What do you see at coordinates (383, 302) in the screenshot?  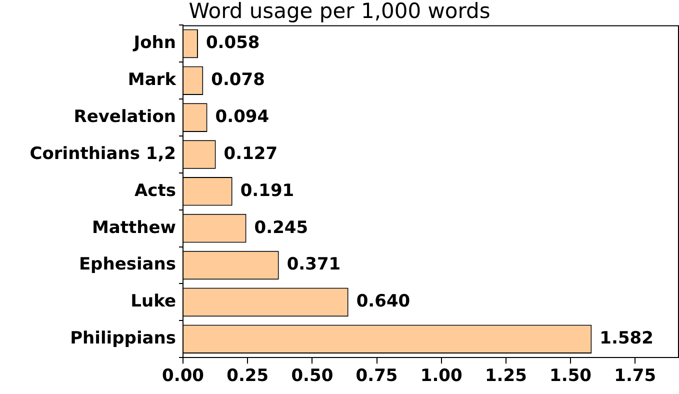 I see `data-label: 0.640` at bounding box center [383, 302].